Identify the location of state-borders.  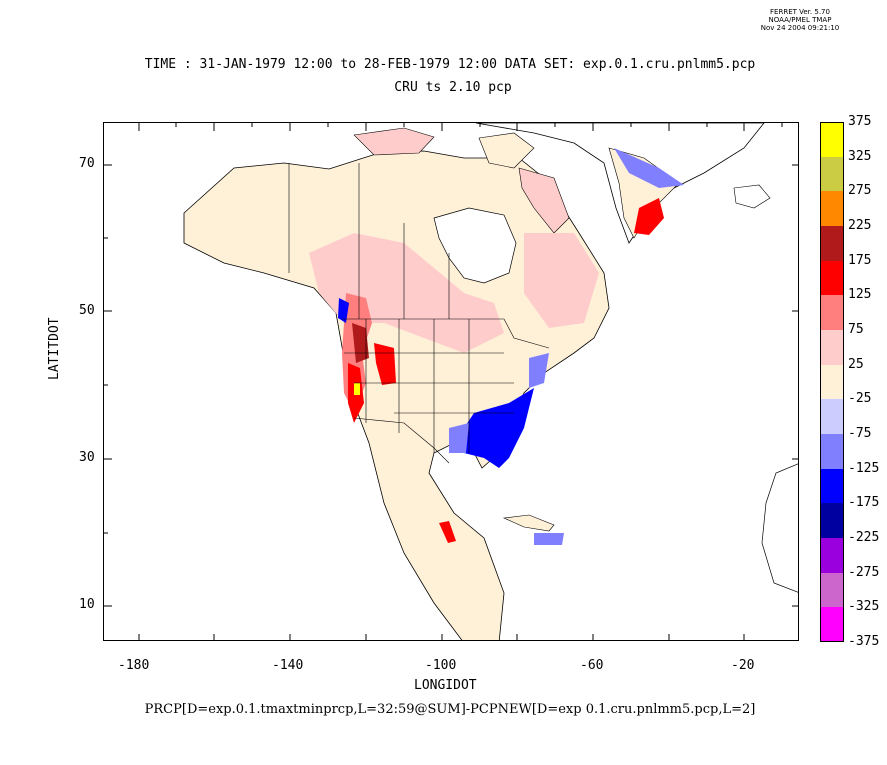
(419, 313).